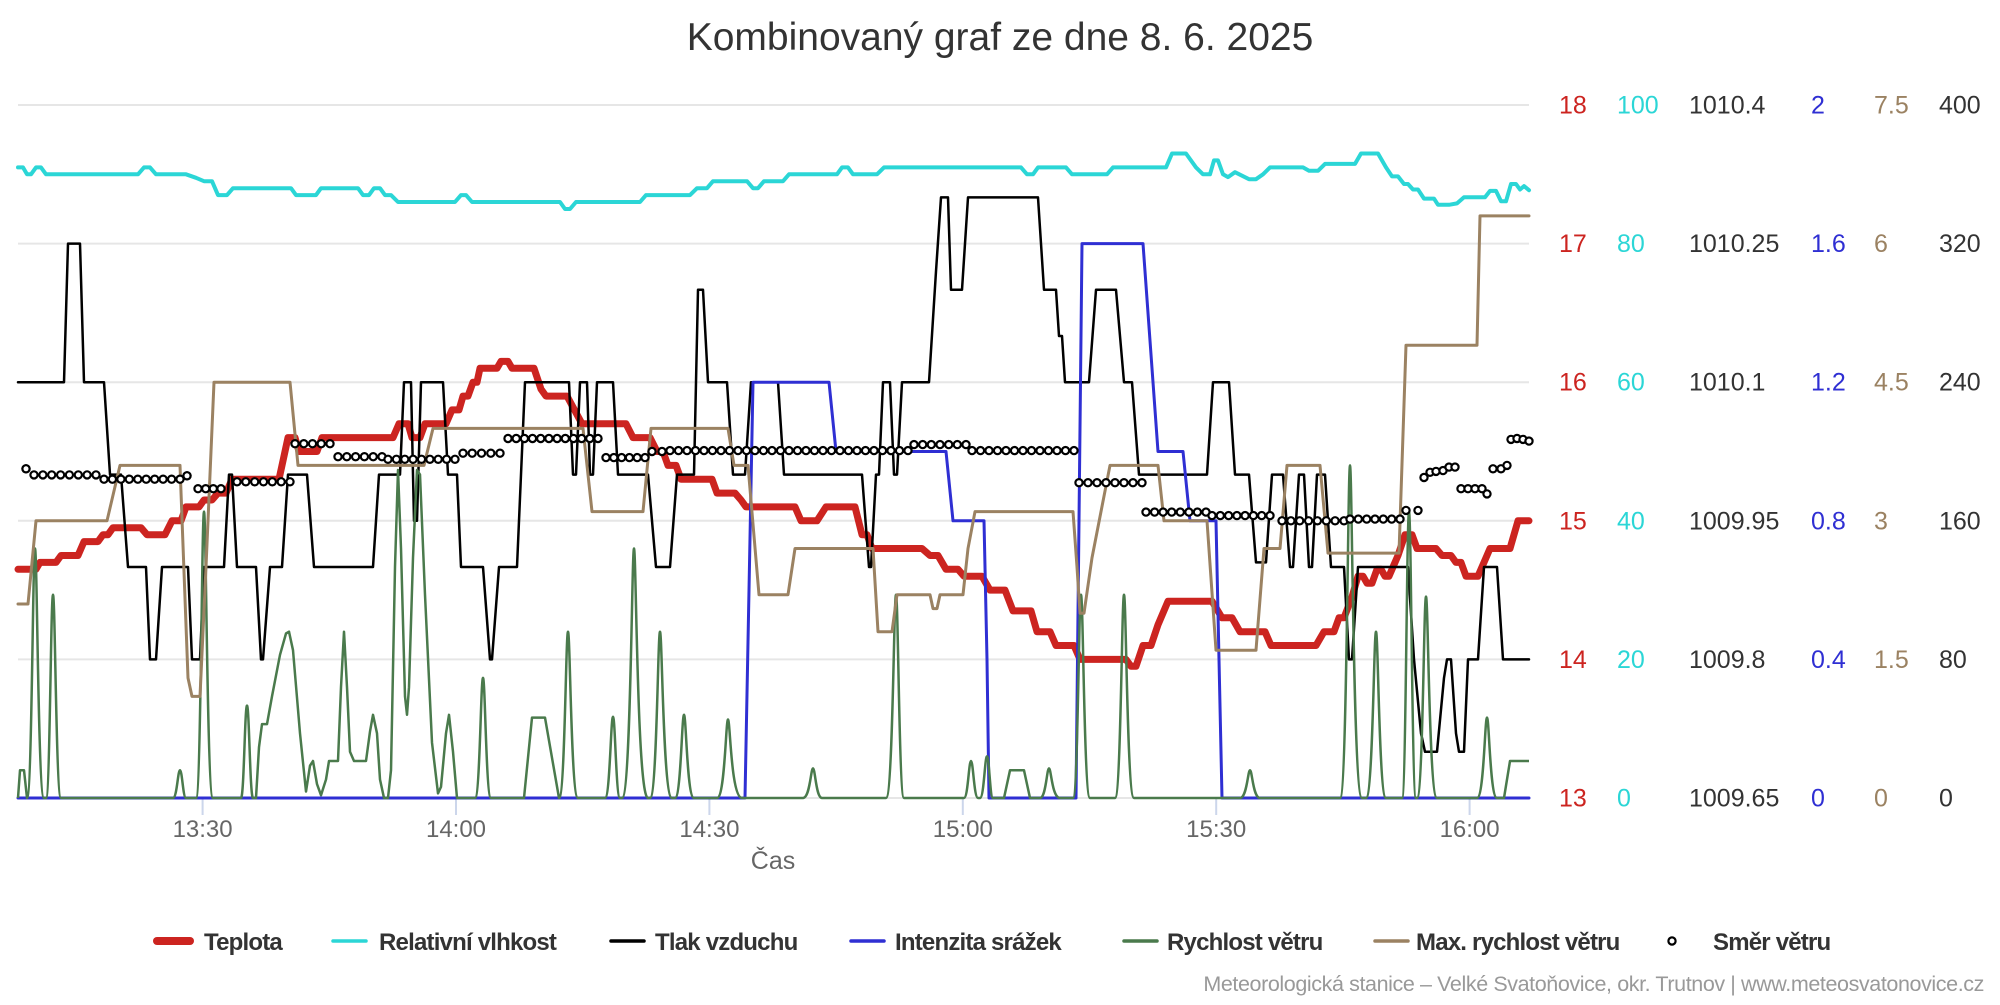 Image resolution: width=2000 pixels, height=1005 pixels. Describe the element at coordinates (1734, 521) in the screenshot. I see `svg-text: 1009.95` at that location.